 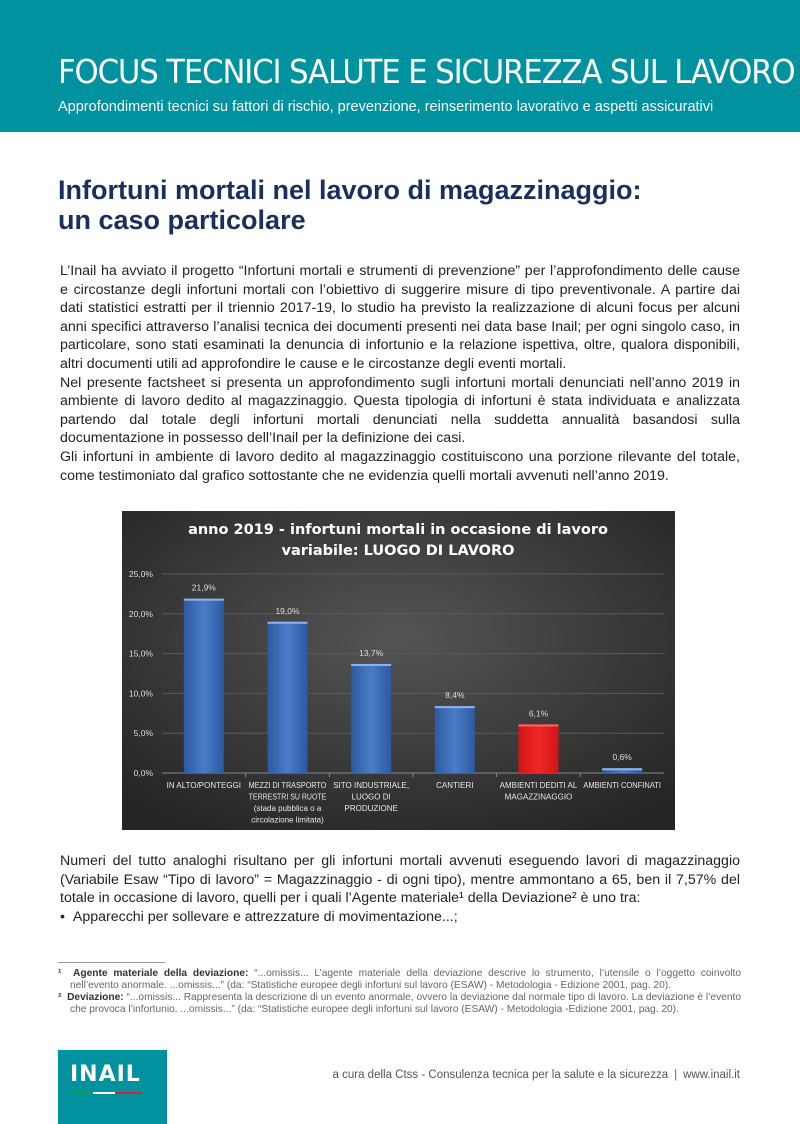 What do you see at coordinates (204, 588) in the screenshot?
I see `data-label: 21,9%` at bounding box center [204, 588].